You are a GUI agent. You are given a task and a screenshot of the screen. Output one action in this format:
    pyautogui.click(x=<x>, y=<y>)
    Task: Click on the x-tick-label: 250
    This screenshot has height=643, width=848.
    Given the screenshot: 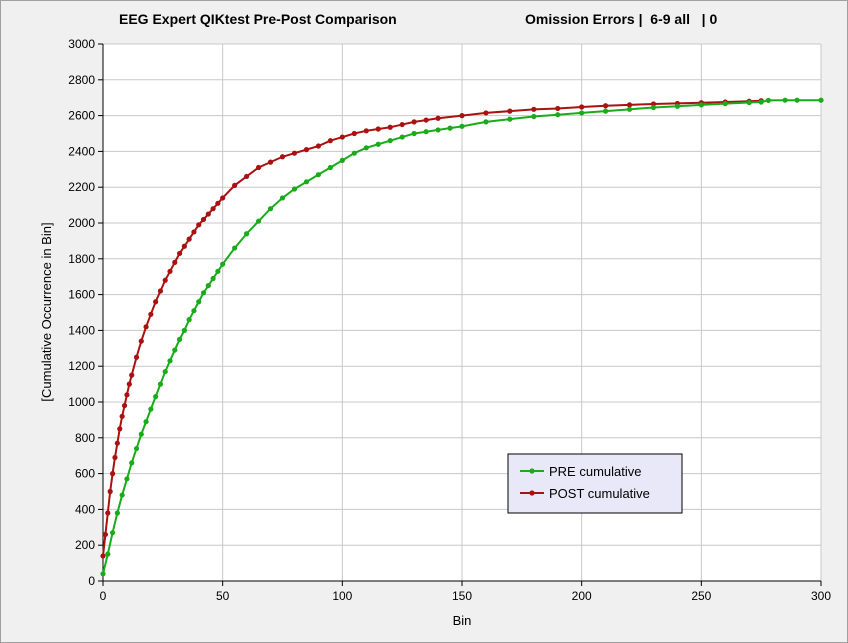 What is the action you would take?
    pyautogui.click(x=701, y=596)
    